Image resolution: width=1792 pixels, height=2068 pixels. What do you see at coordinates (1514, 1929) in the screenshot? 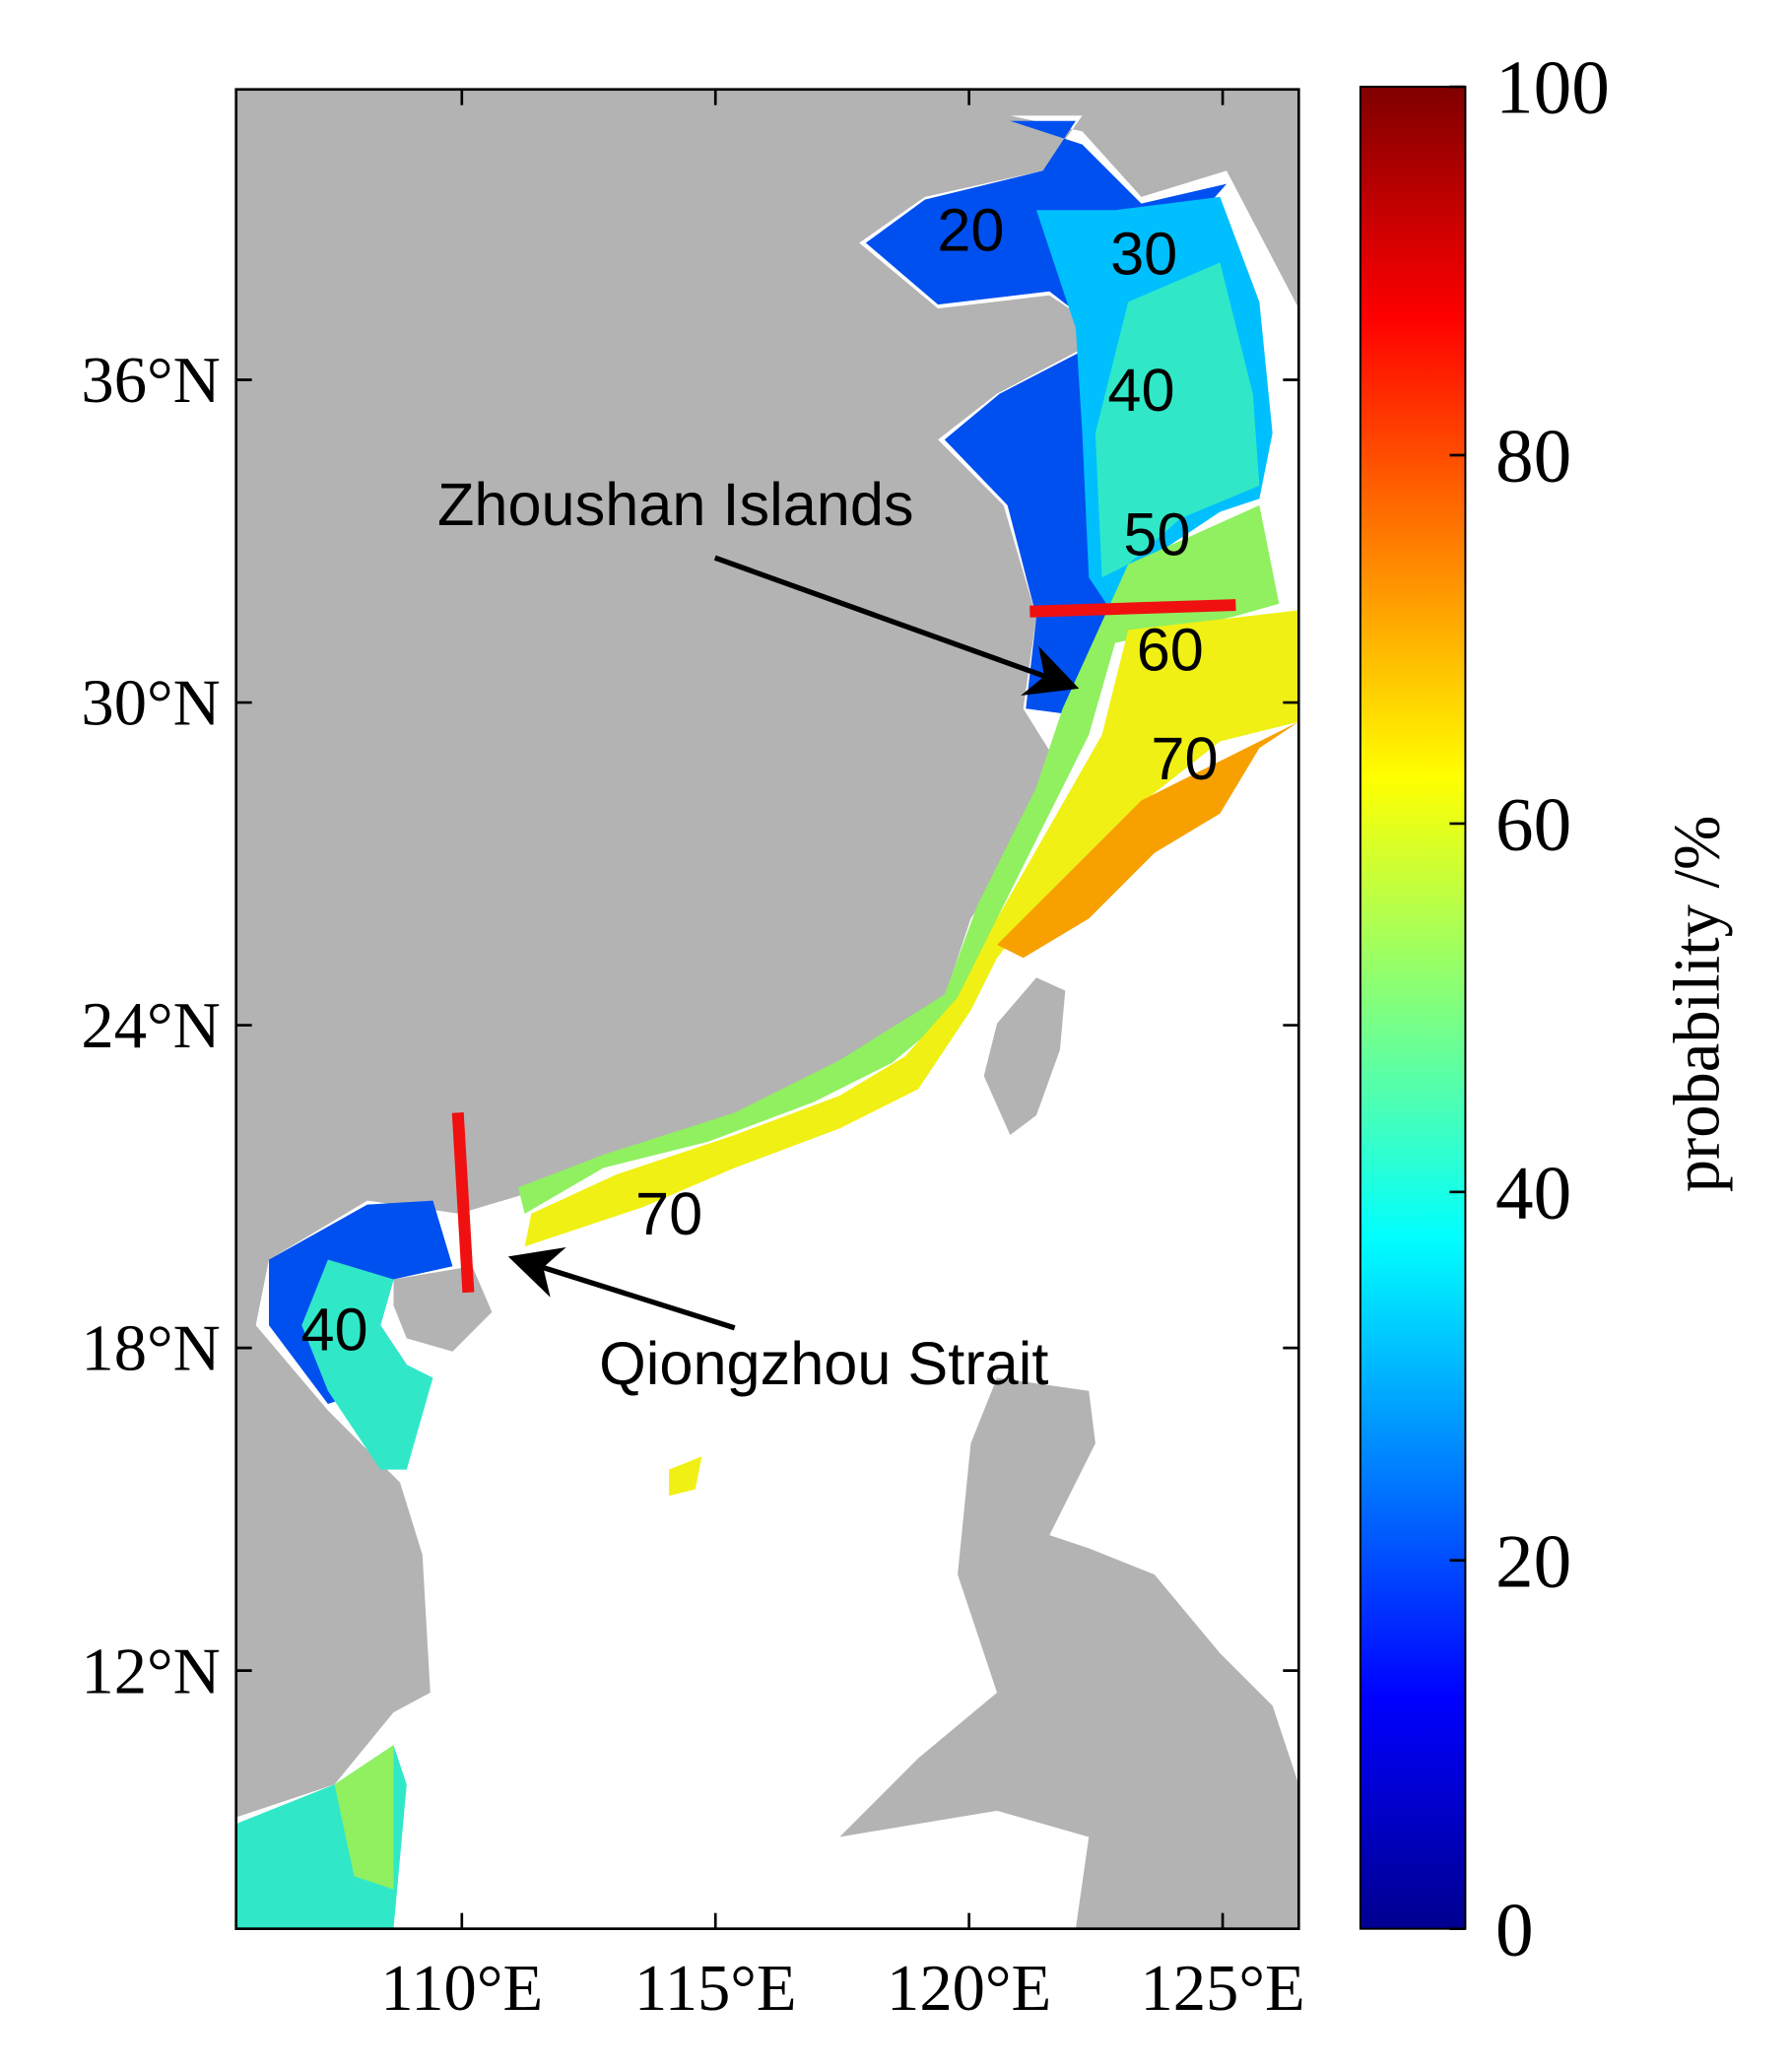
I see `colorbar-tick-label: 0` at bounding box center [1514, 1929].